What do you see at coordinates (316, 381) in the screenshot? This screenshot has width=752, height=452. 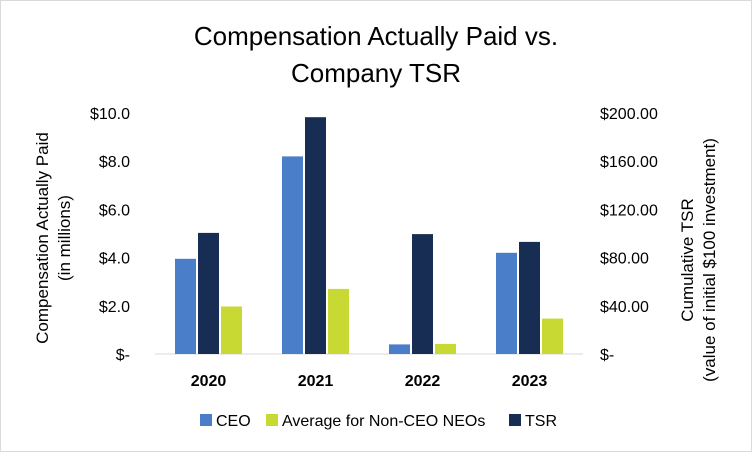 I see `category-label-2021: 2021` at bounding box center [316, 381].